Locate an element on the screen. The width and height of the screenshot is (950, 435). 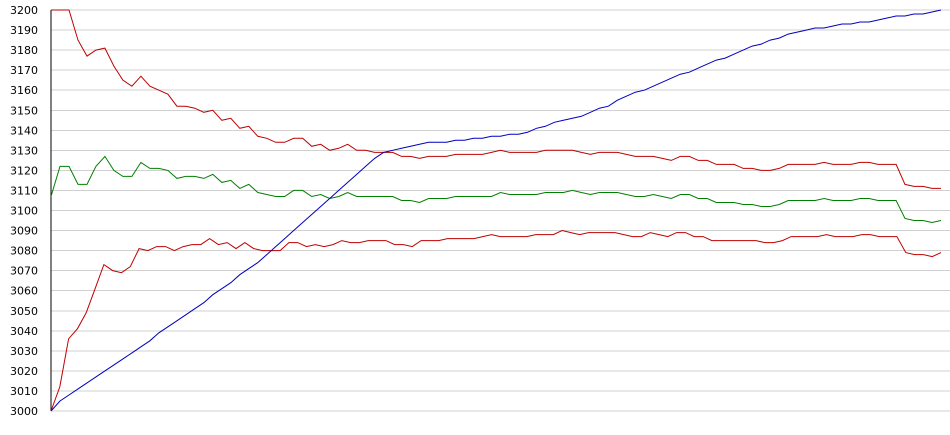
y-tick-label: 3120 is located at coordinates (24, 170).